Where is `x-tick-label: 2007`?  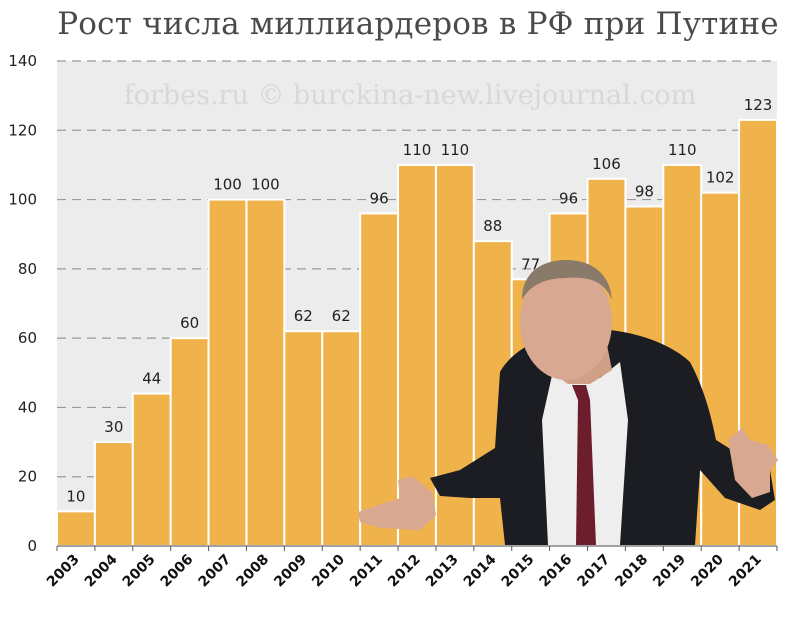
x-tick-label: 2007 is located at coordinates (214, 571).